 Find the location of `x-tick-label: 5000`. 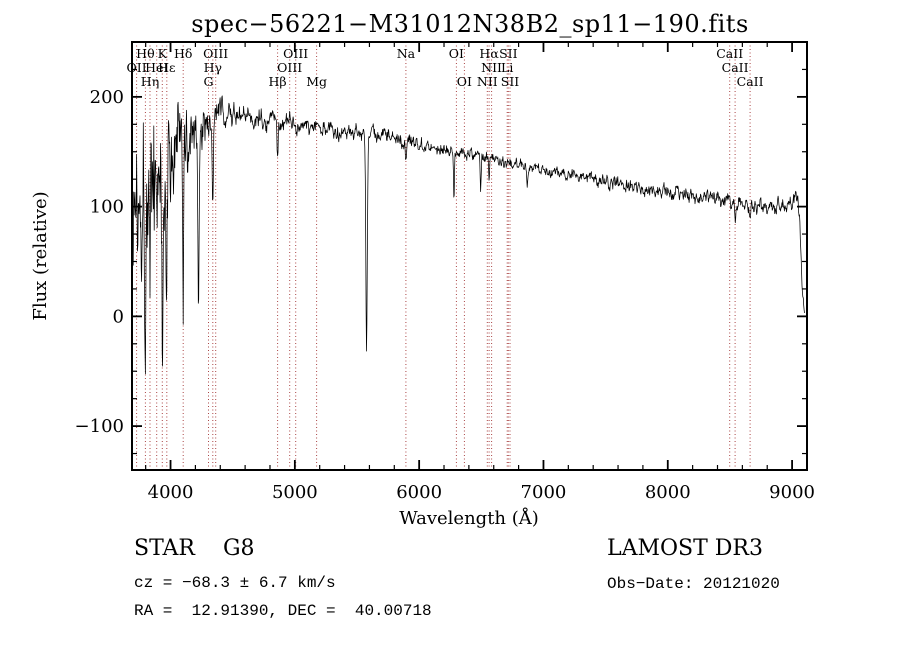

x-tick-label: 5000 is located at coordinates (295, 492).